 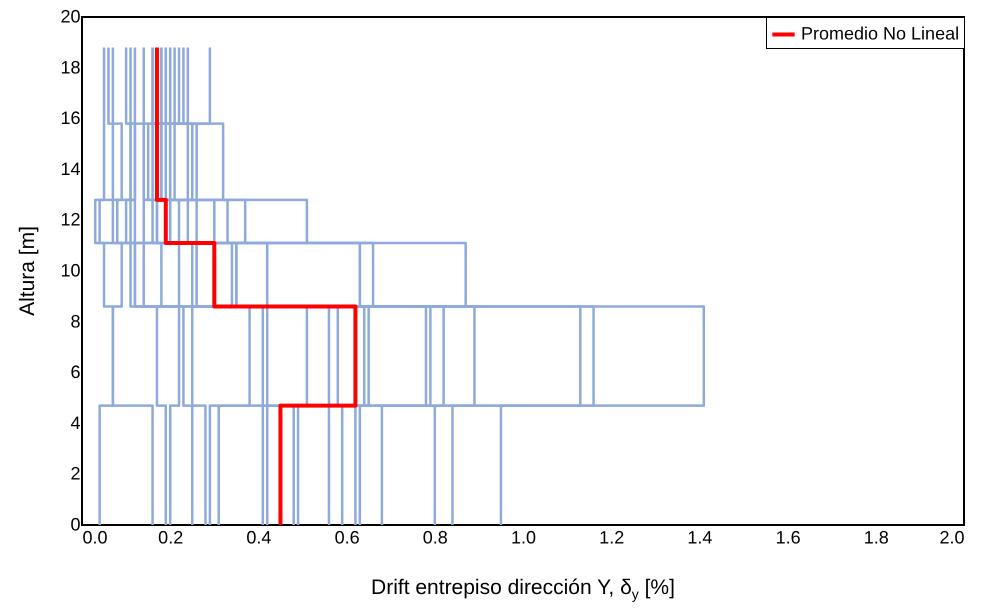 What do you see at coordinates (788, 538) in the screenshot?
I see `x-tick-label: 1.6` at bounding box center [788, 538].